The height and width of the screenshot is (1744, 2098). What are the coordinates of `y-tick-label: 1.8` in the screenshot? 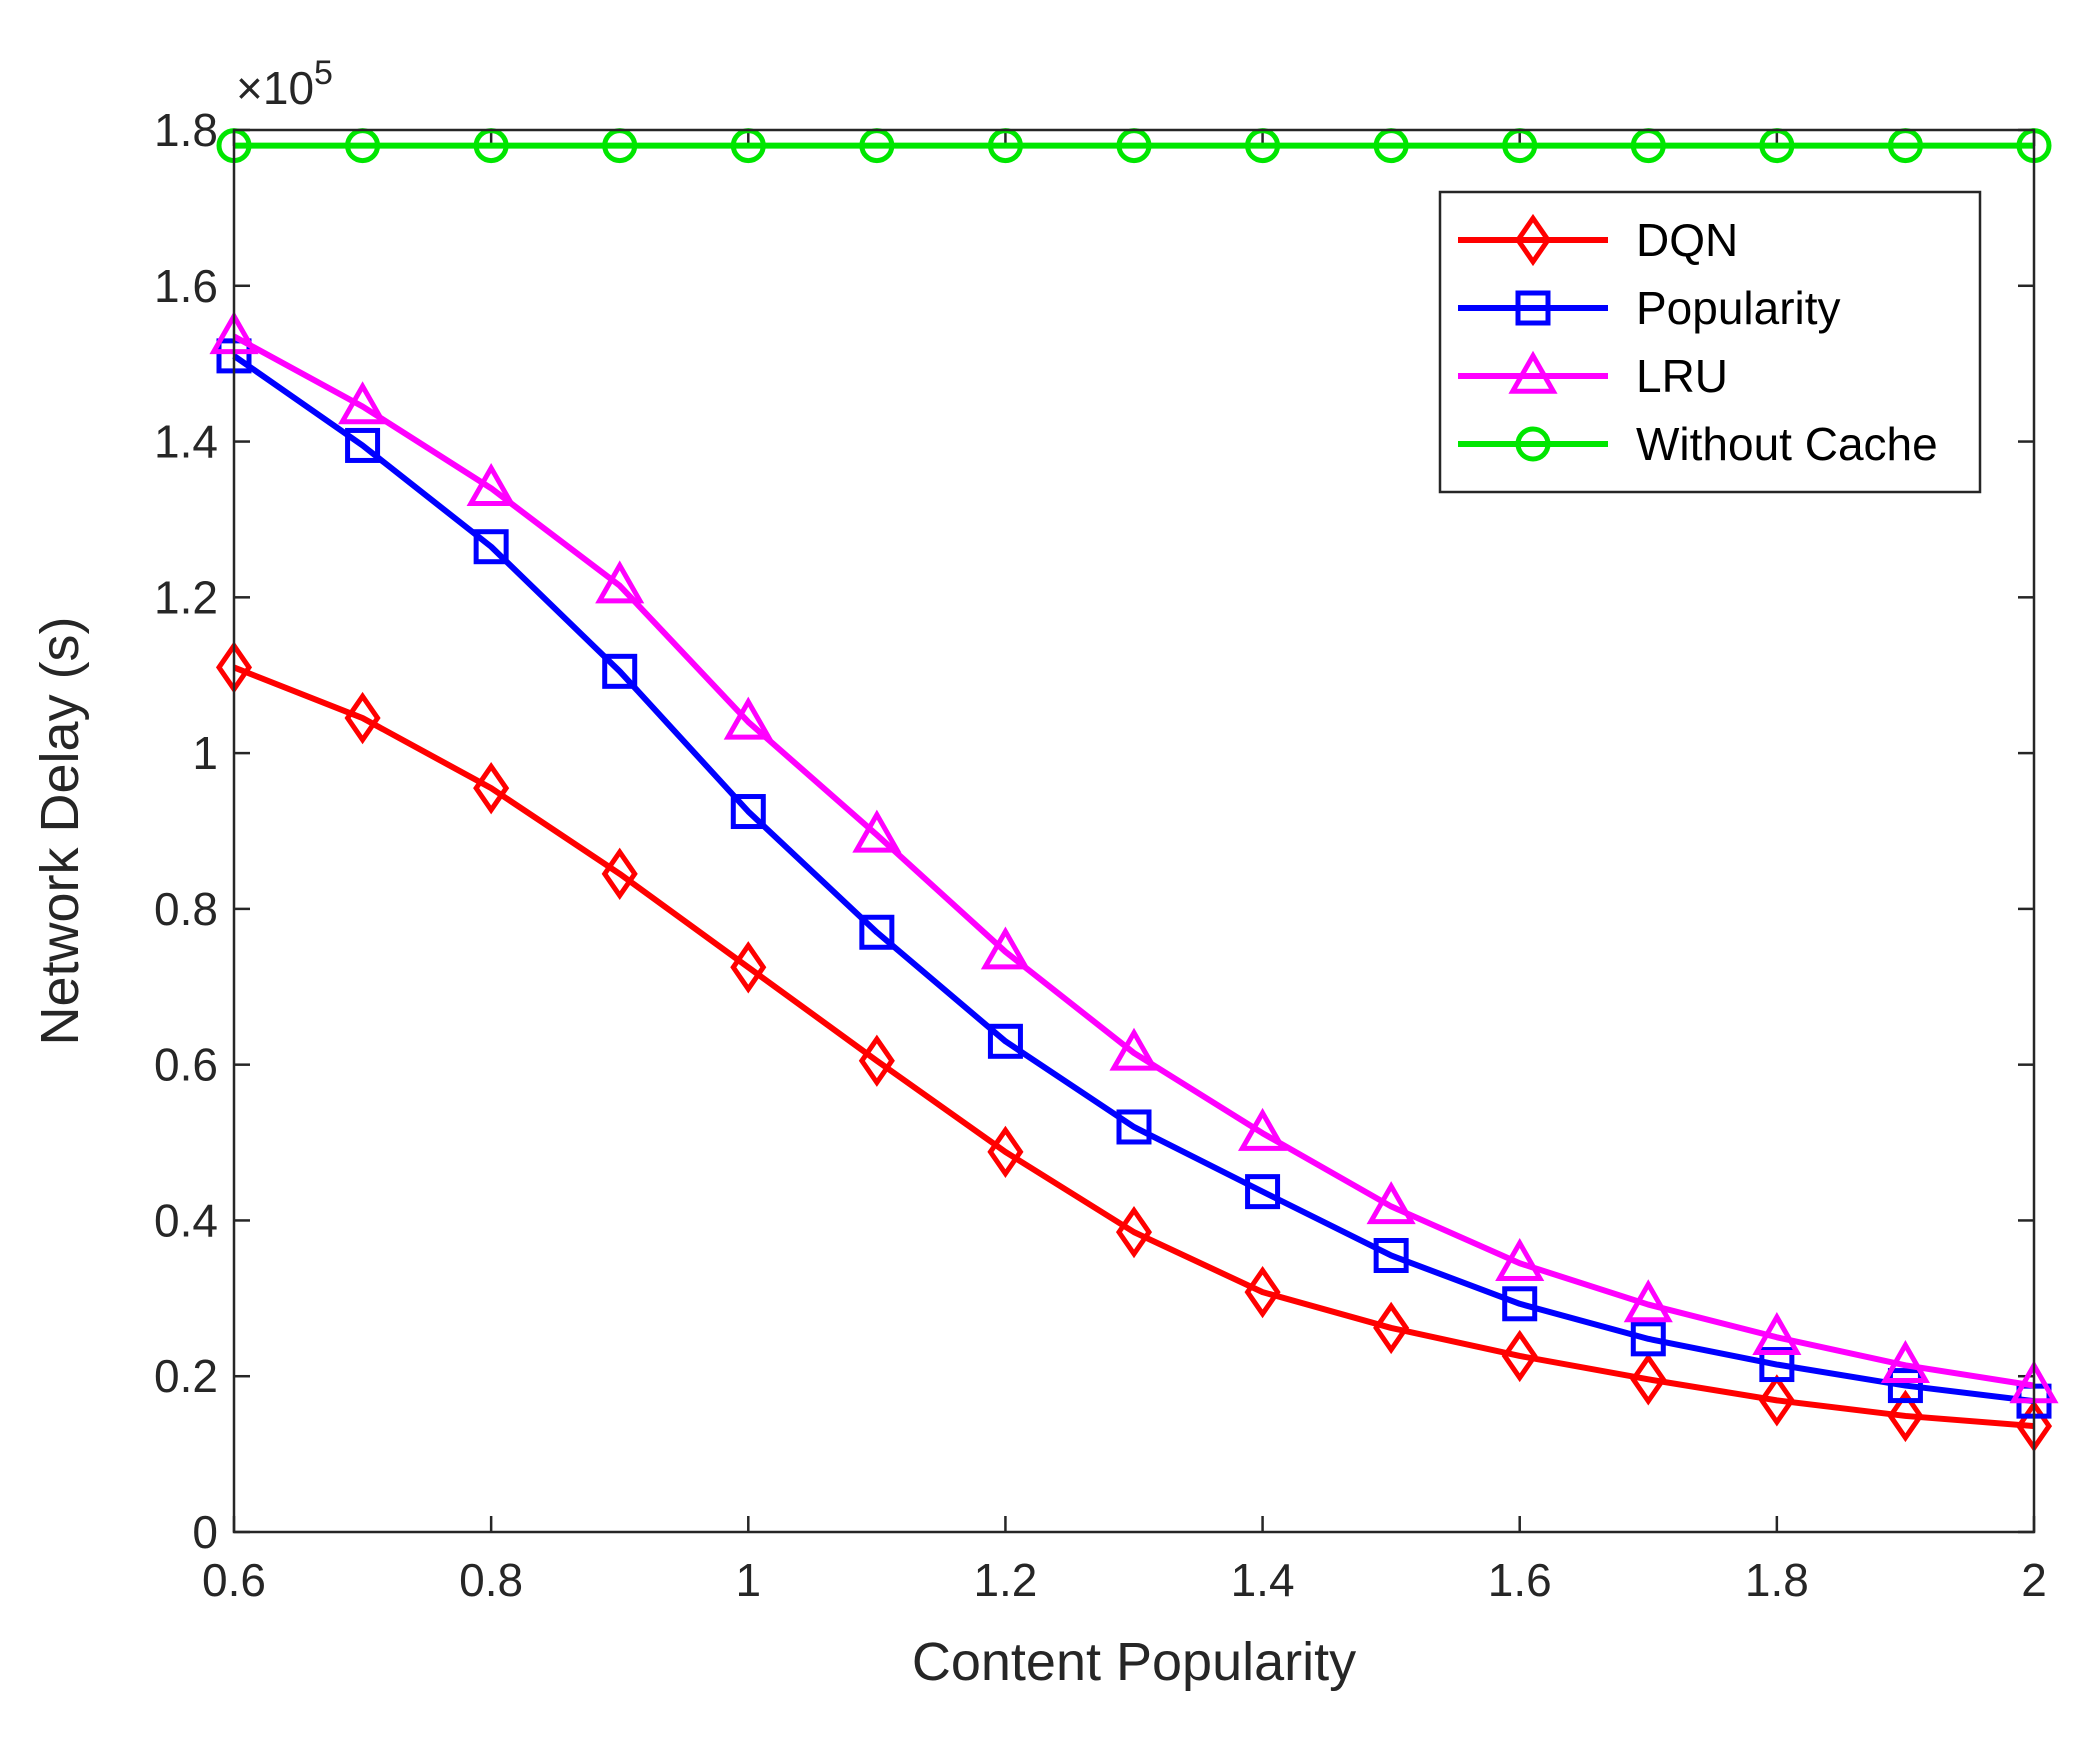 It's located at (186, 130).